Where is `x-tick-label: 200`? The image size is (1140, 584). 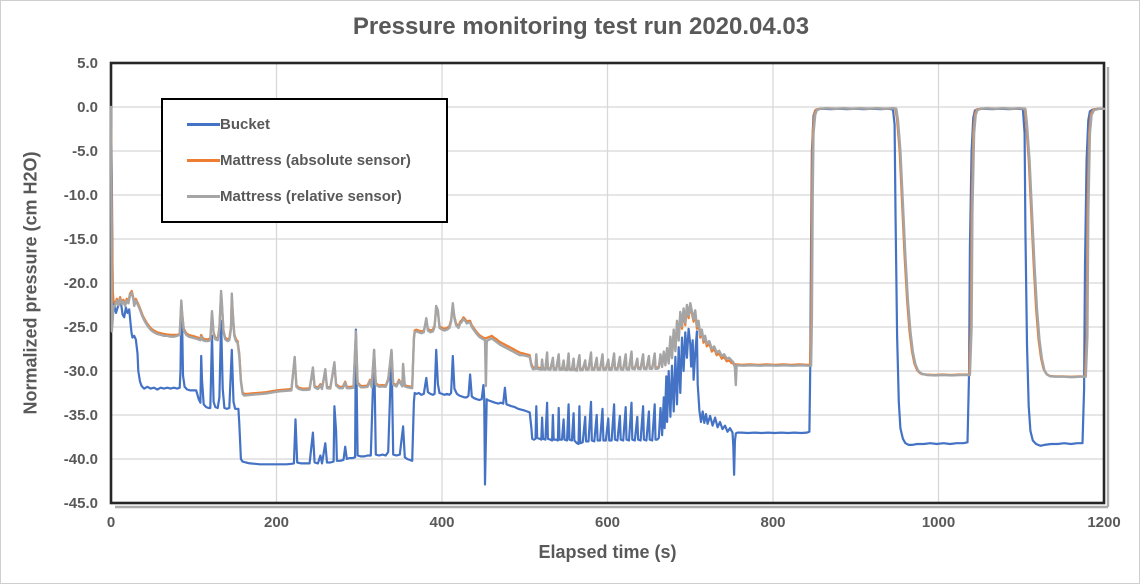 x-tick-label: 200 is located at coordinates (276, 522).